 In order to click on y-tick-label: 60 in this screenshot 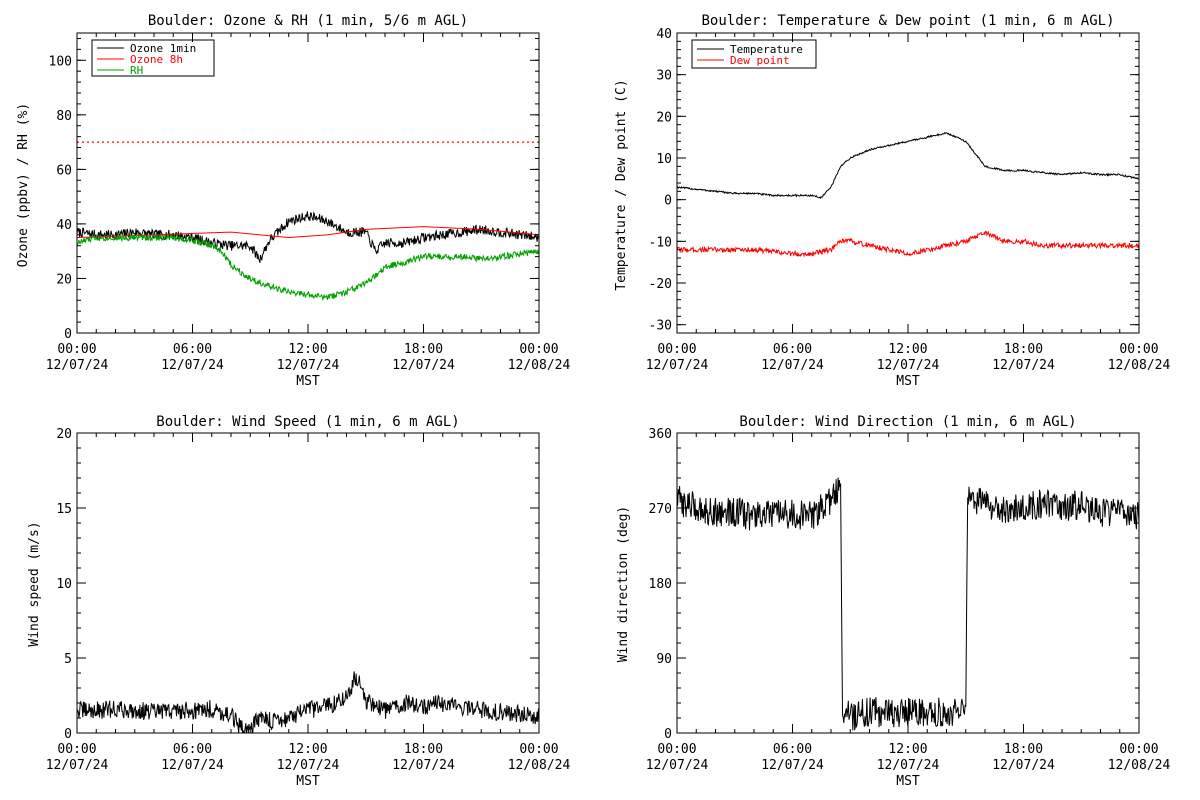, I will do `click(64, 170)`.